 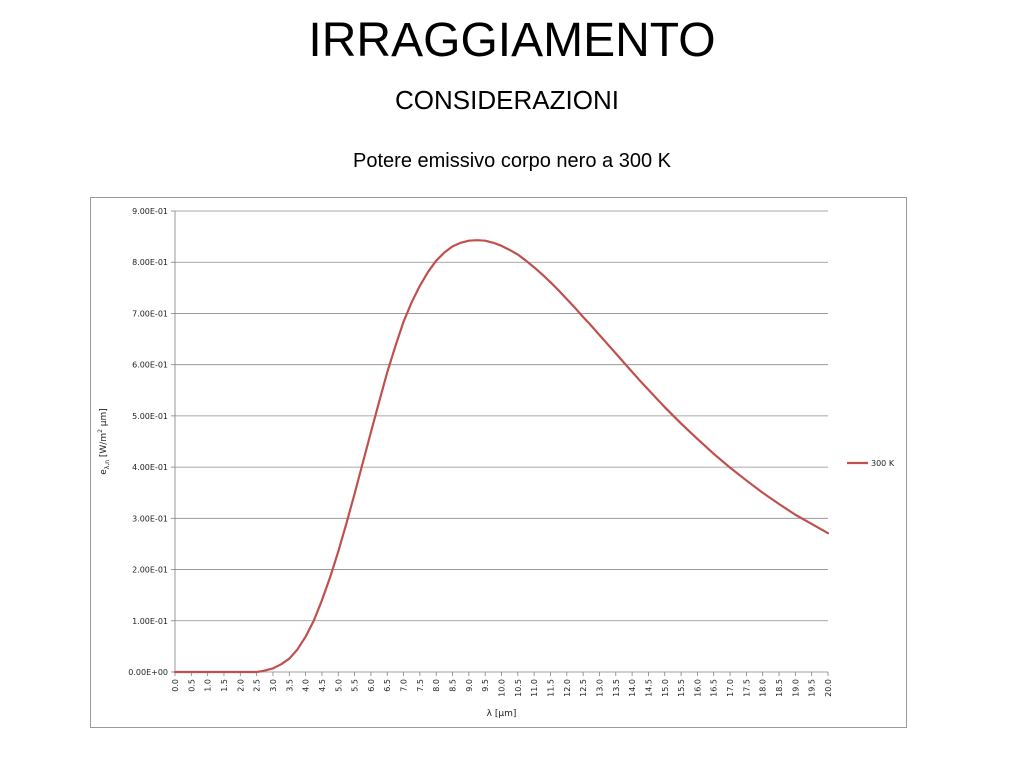 I want to click on x-tick-label: 10.5, so click(x=518, y=688).